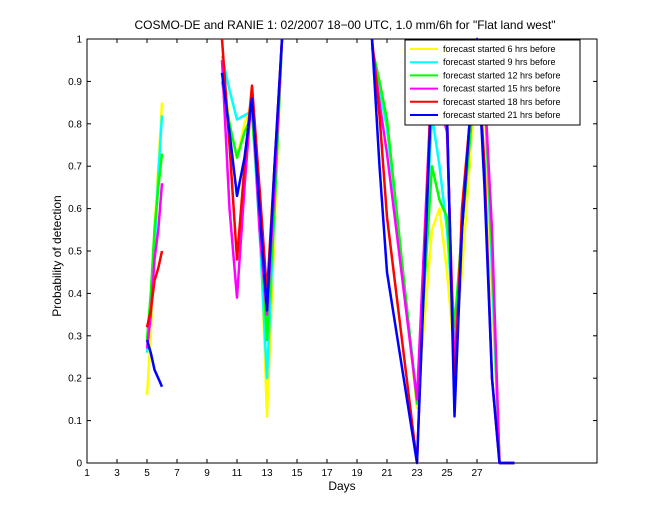 The height and width of the screenshot is (520, 660). What do you see at coordinates (177, 473) in the screenshot?
I see `x-tick-label: 7` at bounding box center [177, 473].